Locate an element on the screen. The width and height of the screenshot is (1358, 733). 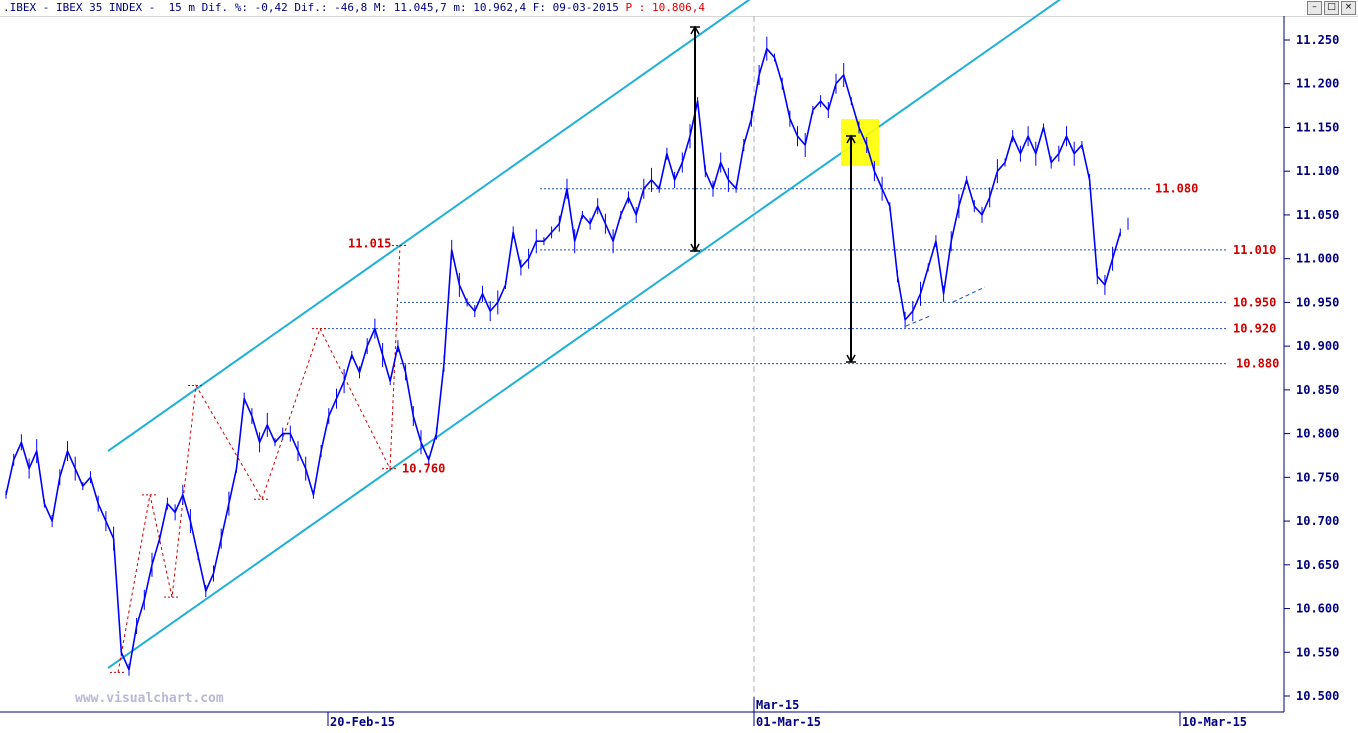
y-tick-label: 10.750 is located at coordinates (1317, 477).